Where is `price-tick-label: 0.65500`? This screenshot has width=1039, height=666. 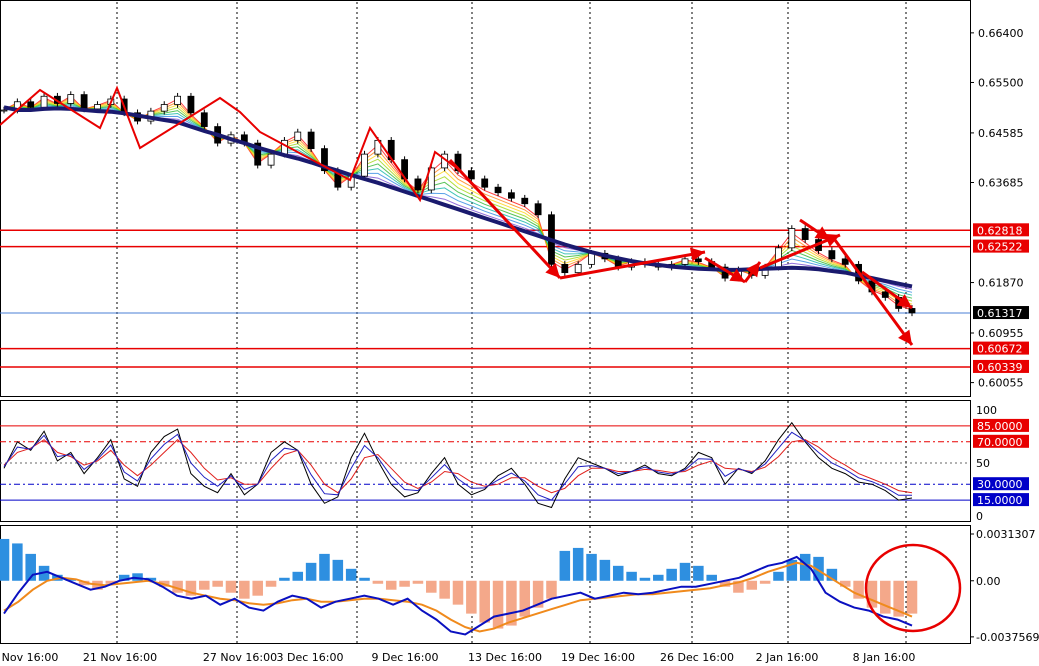
price-tick-label: 0.65500 is located at coordinates (1001, 82).